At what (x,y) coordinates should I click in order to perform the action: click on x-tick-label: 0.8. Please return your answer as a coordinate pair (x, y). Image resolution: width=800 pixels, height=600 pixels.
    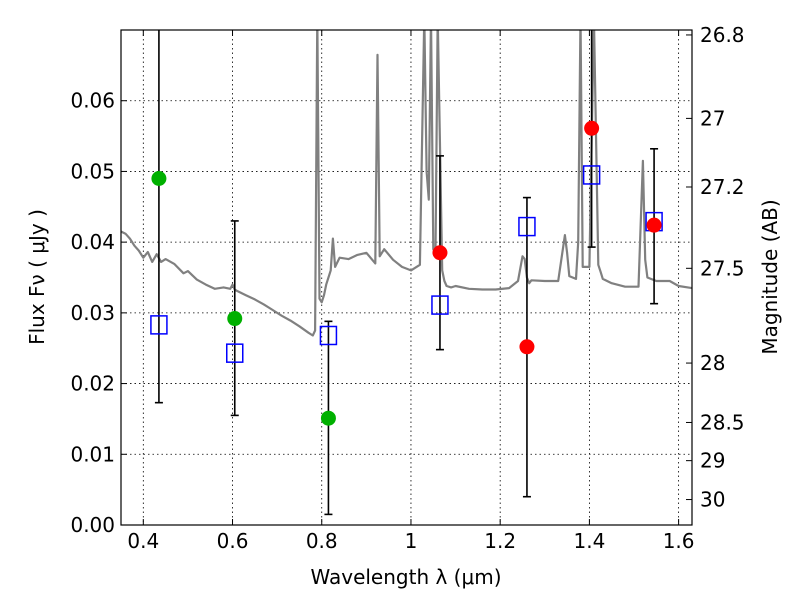
    Looking at the image, I should click on (322, 541).